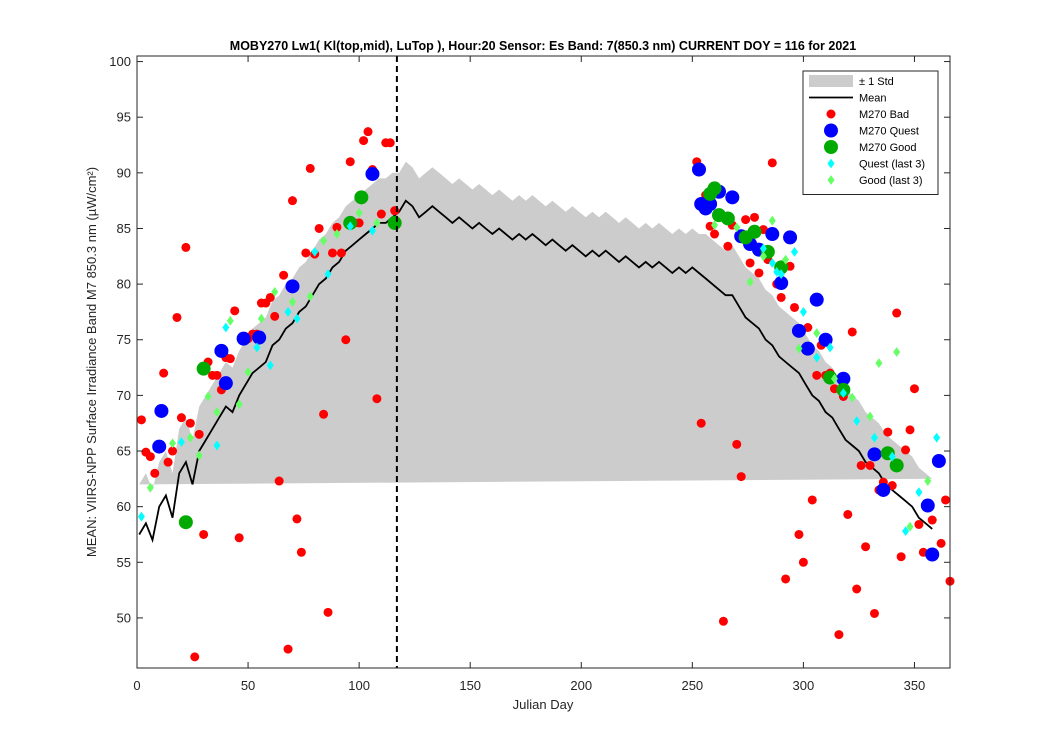 Image resolution: width=1050 pixels, height=750 pixels. I want to click on x-tick-label: 100, so click(359, 685).